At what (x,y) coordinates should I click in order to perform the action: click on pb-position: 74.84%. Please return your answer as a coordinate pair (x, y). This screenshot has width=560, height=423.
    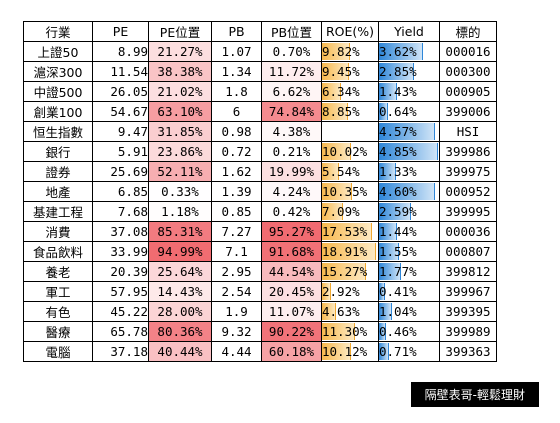
    Looking at the image, I should click on (291, 111).